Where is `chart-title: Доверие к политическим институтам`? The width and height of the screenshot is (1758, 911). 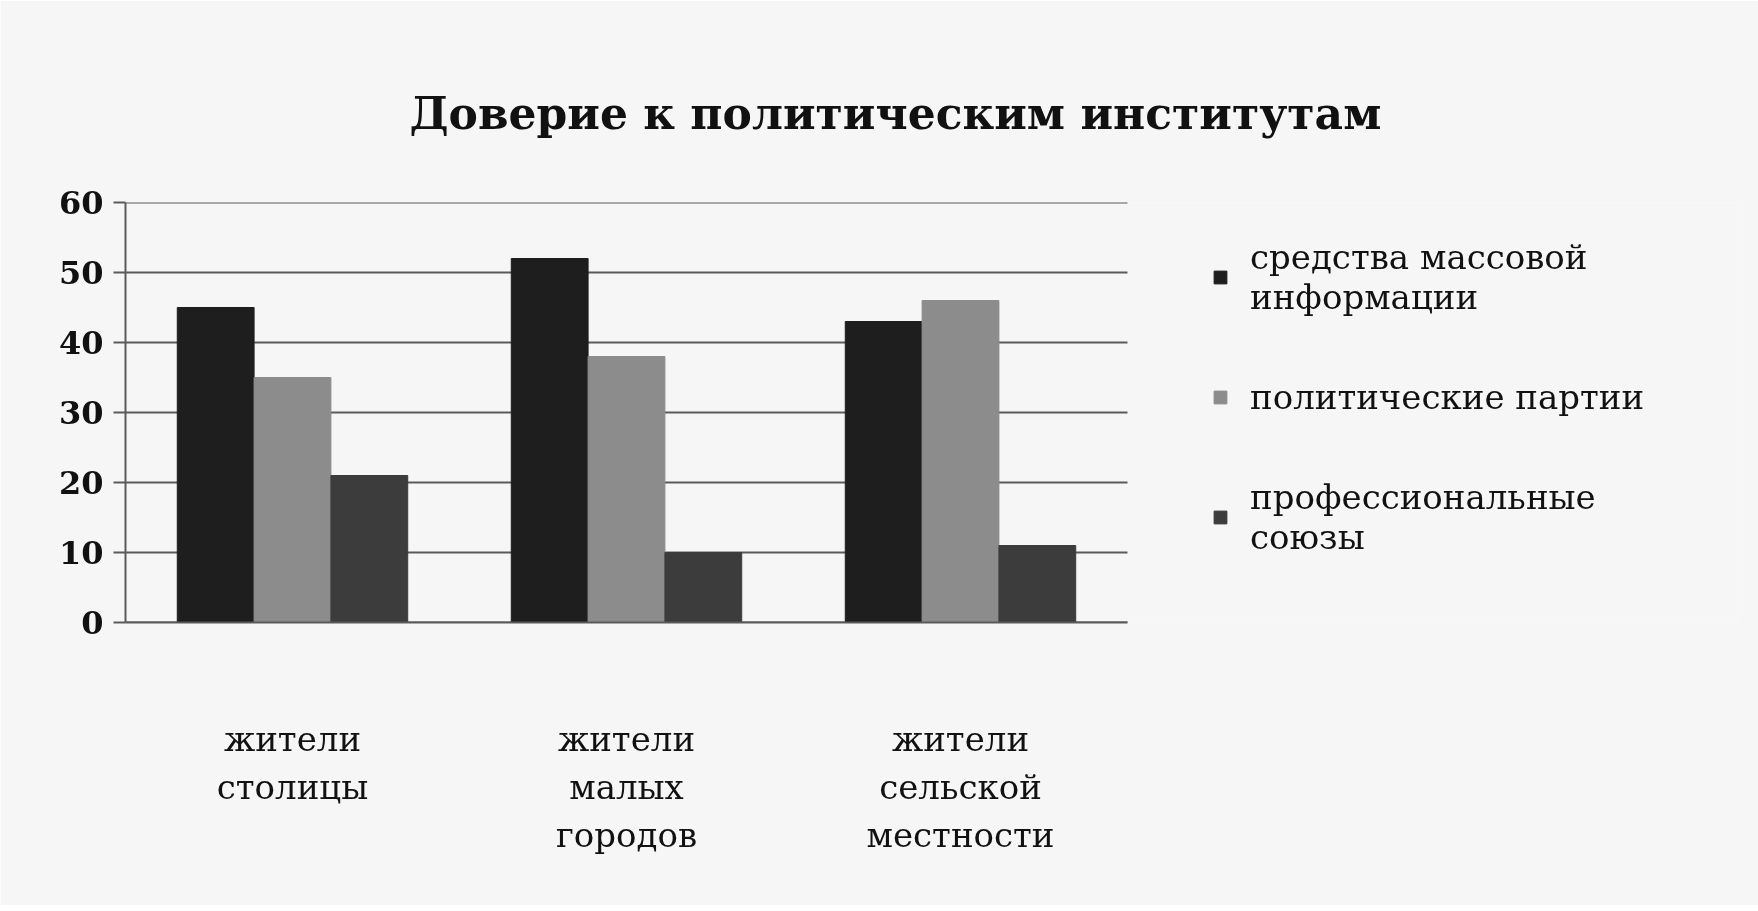
chart-title: Доверие к политическим институтам is located at coordinates (895, 113).